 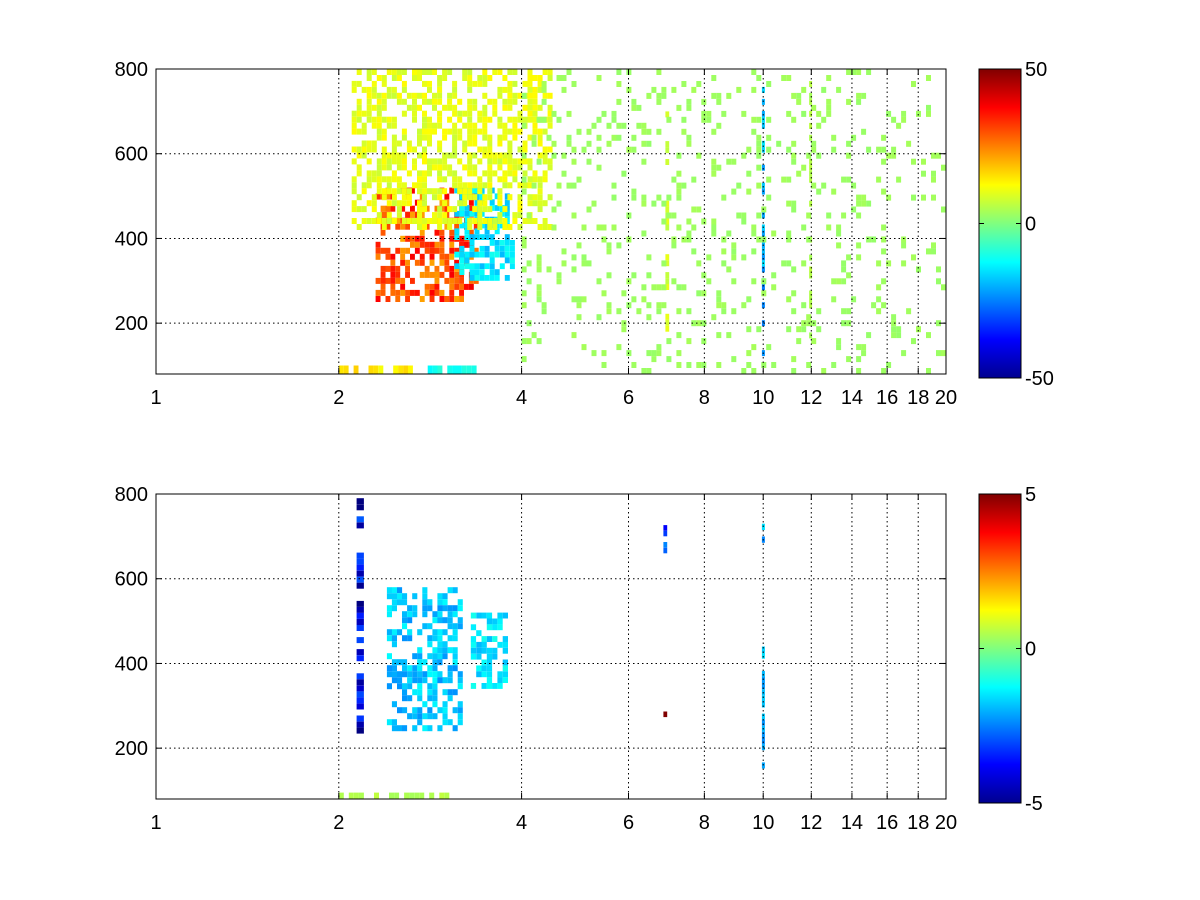 What do you see at coordinates (1030, 225) in the screenshot?
I see `colorbar-tick-label: 0` at bounding box center [1030, 225].